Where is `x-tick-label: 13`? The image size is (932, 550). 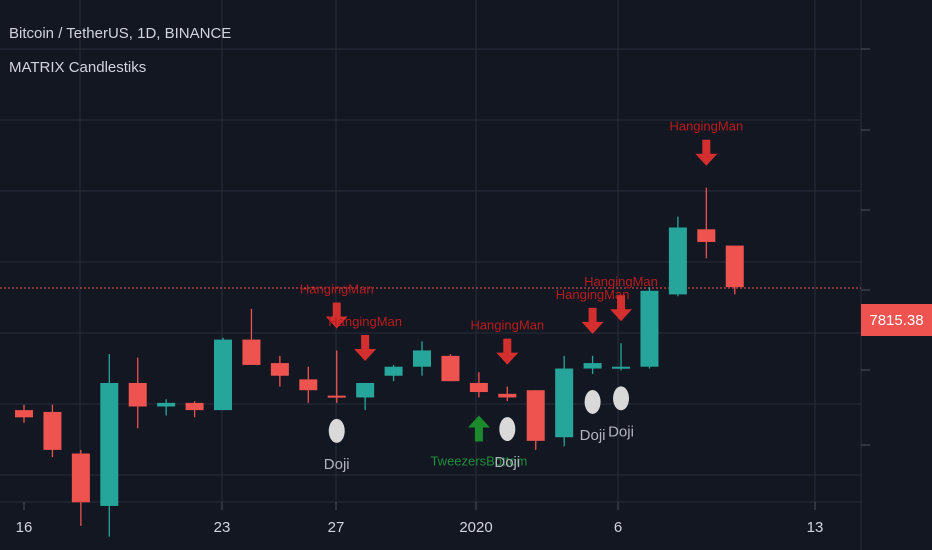
x-tick-label: 13 is located at coordinates (815, 527).